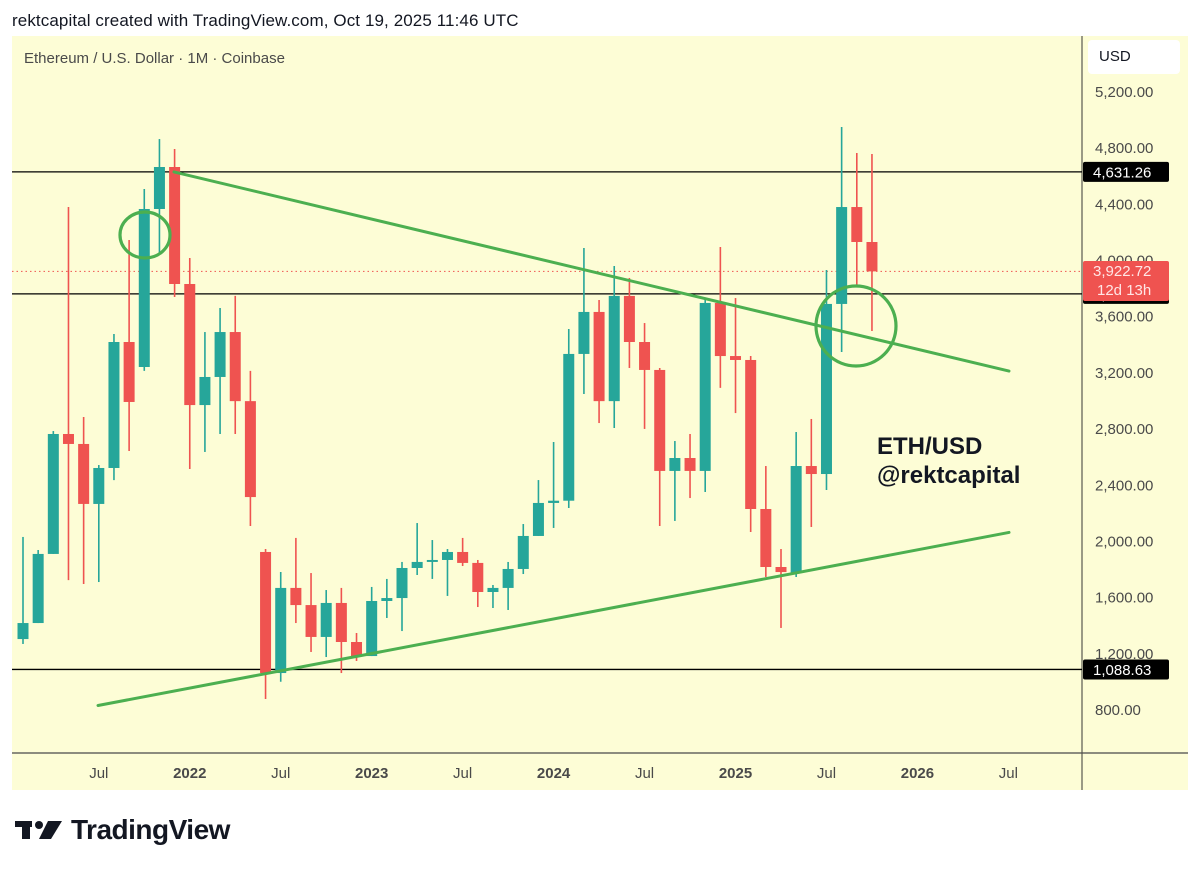 Image resolution: width=1200 pixels, height=869 pixels. Describe the element at coordinates (554, 773) in the screenshot. I see `time-tick-label: 2024` at that location.